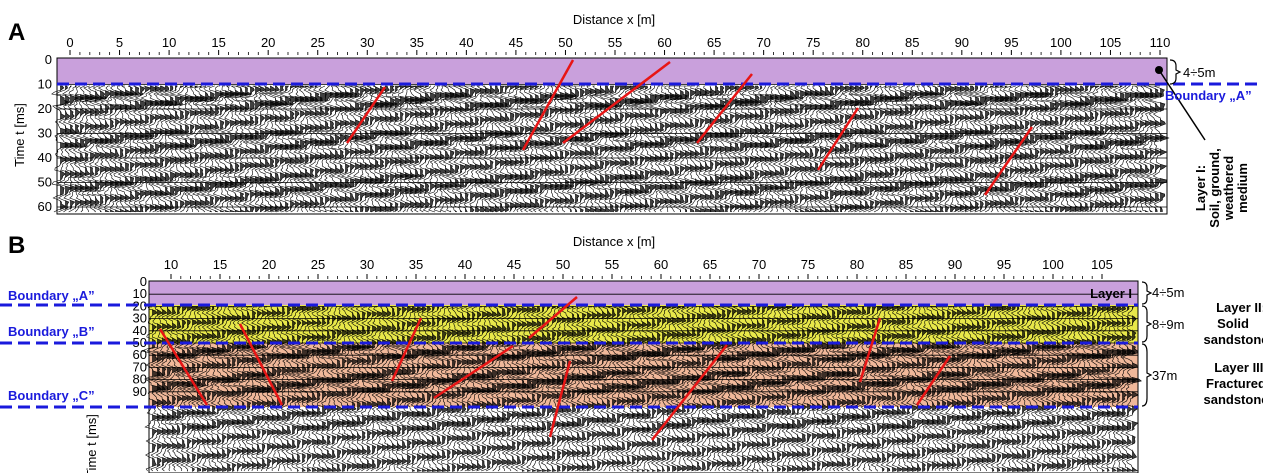 The image size is (1263, 473). I want to click on x-tick-label: 85, so click(912, 42).